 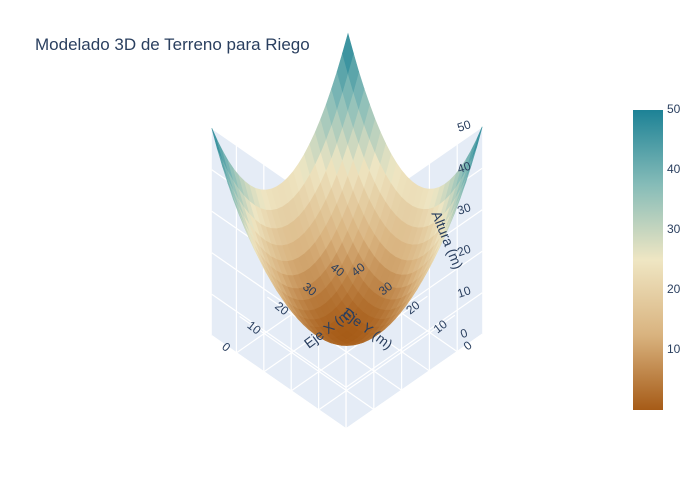 I want to click on z-tick-label: 40, so click(x=463, y=168).